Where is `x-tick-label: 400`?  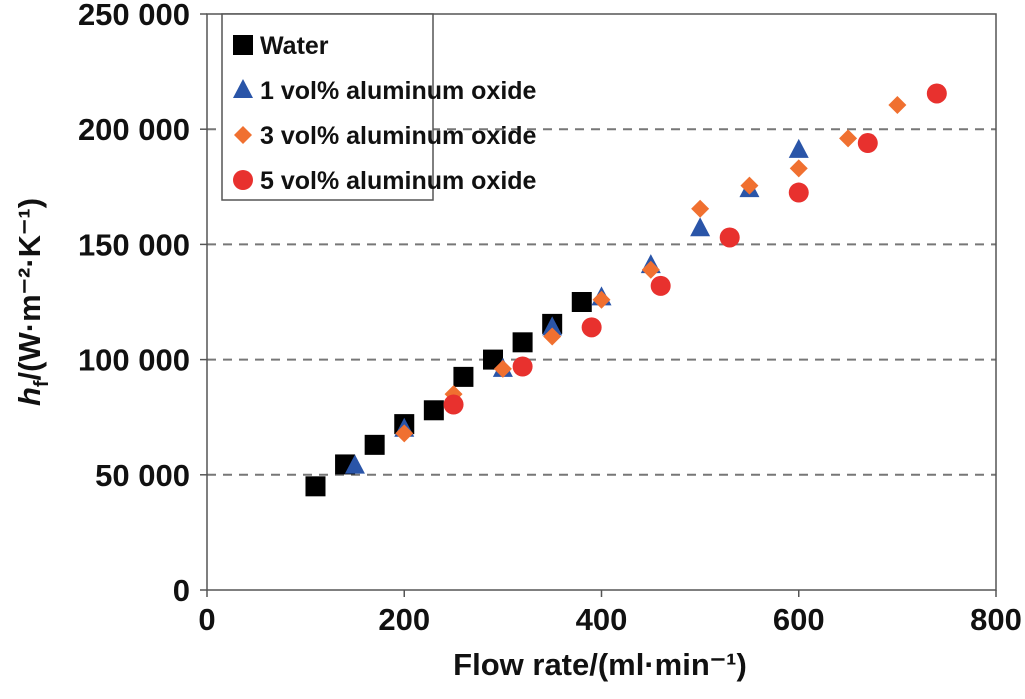 x-tick-label: 400 is located at coordinates (602, 619).